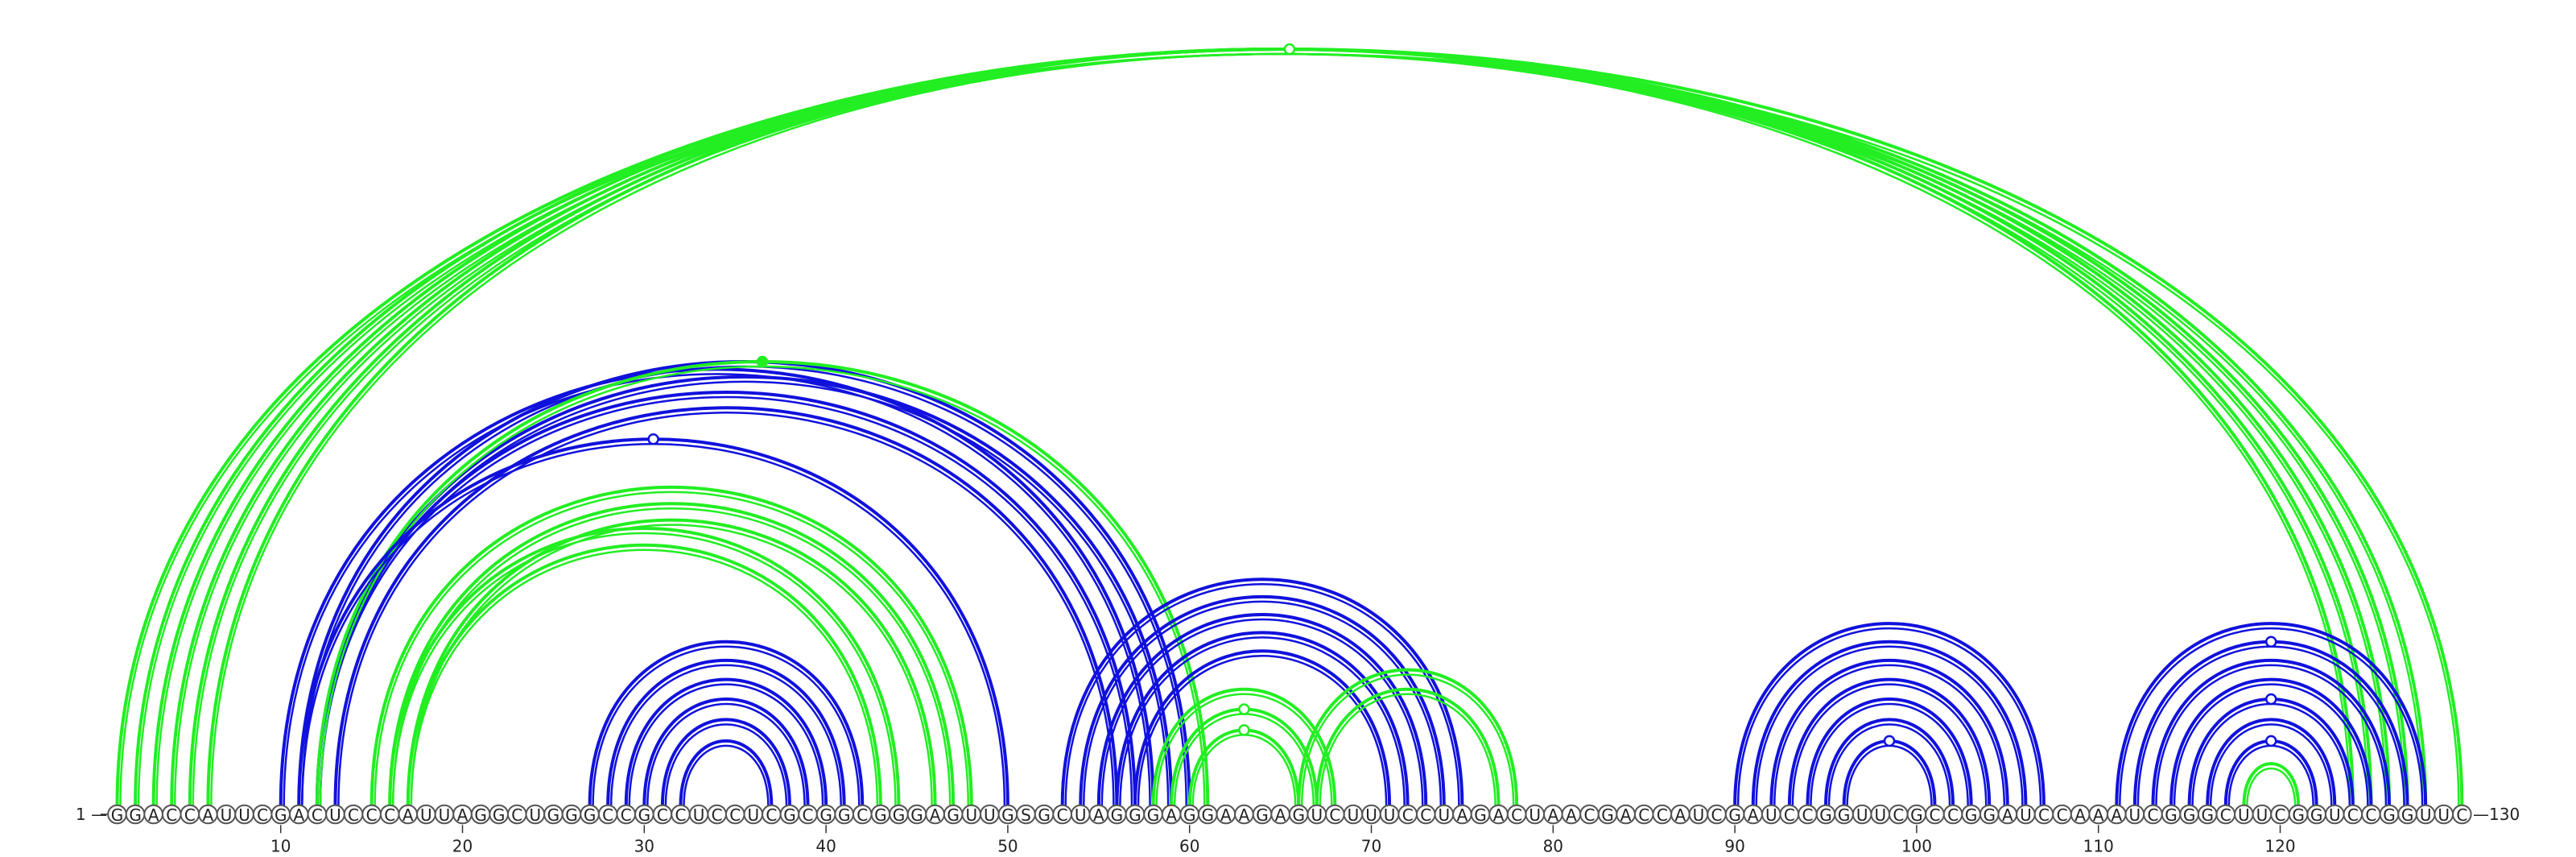  What do you see at coordinates (1283, 840) in the screenshot?
I see `position-axis: 10 20 30 40 50 60 70 80 90 100 110 120` at bounding box center [1283, 840].